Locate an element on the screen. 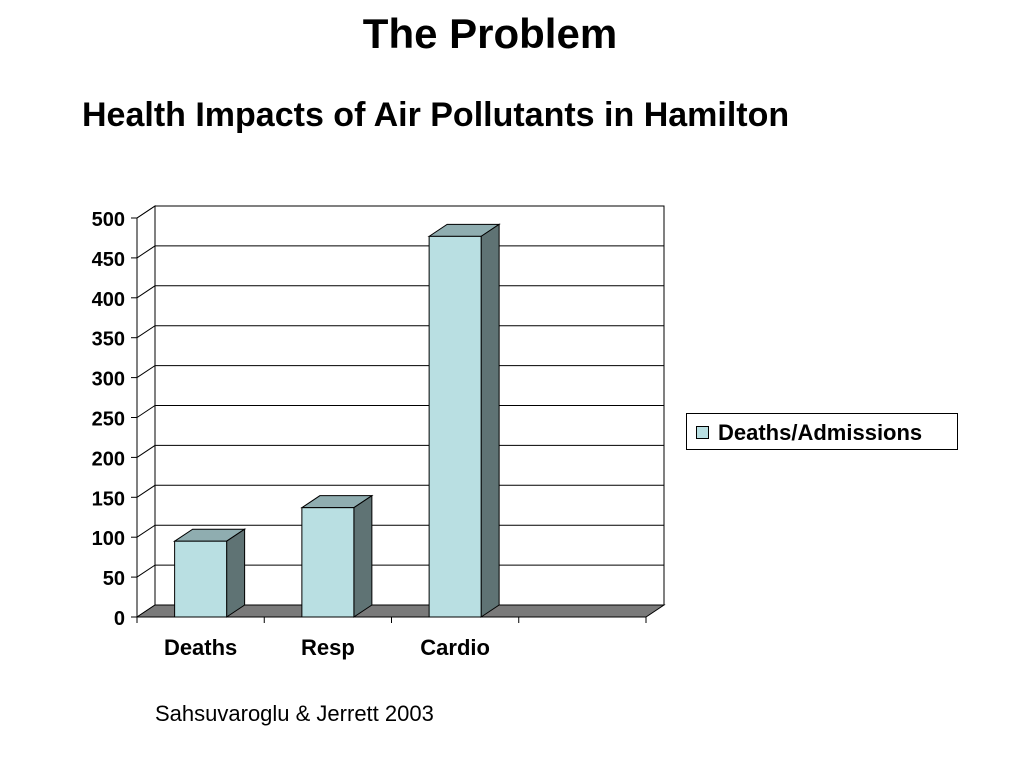  y-tick-label: 100 is located at coordinates (108, 539).